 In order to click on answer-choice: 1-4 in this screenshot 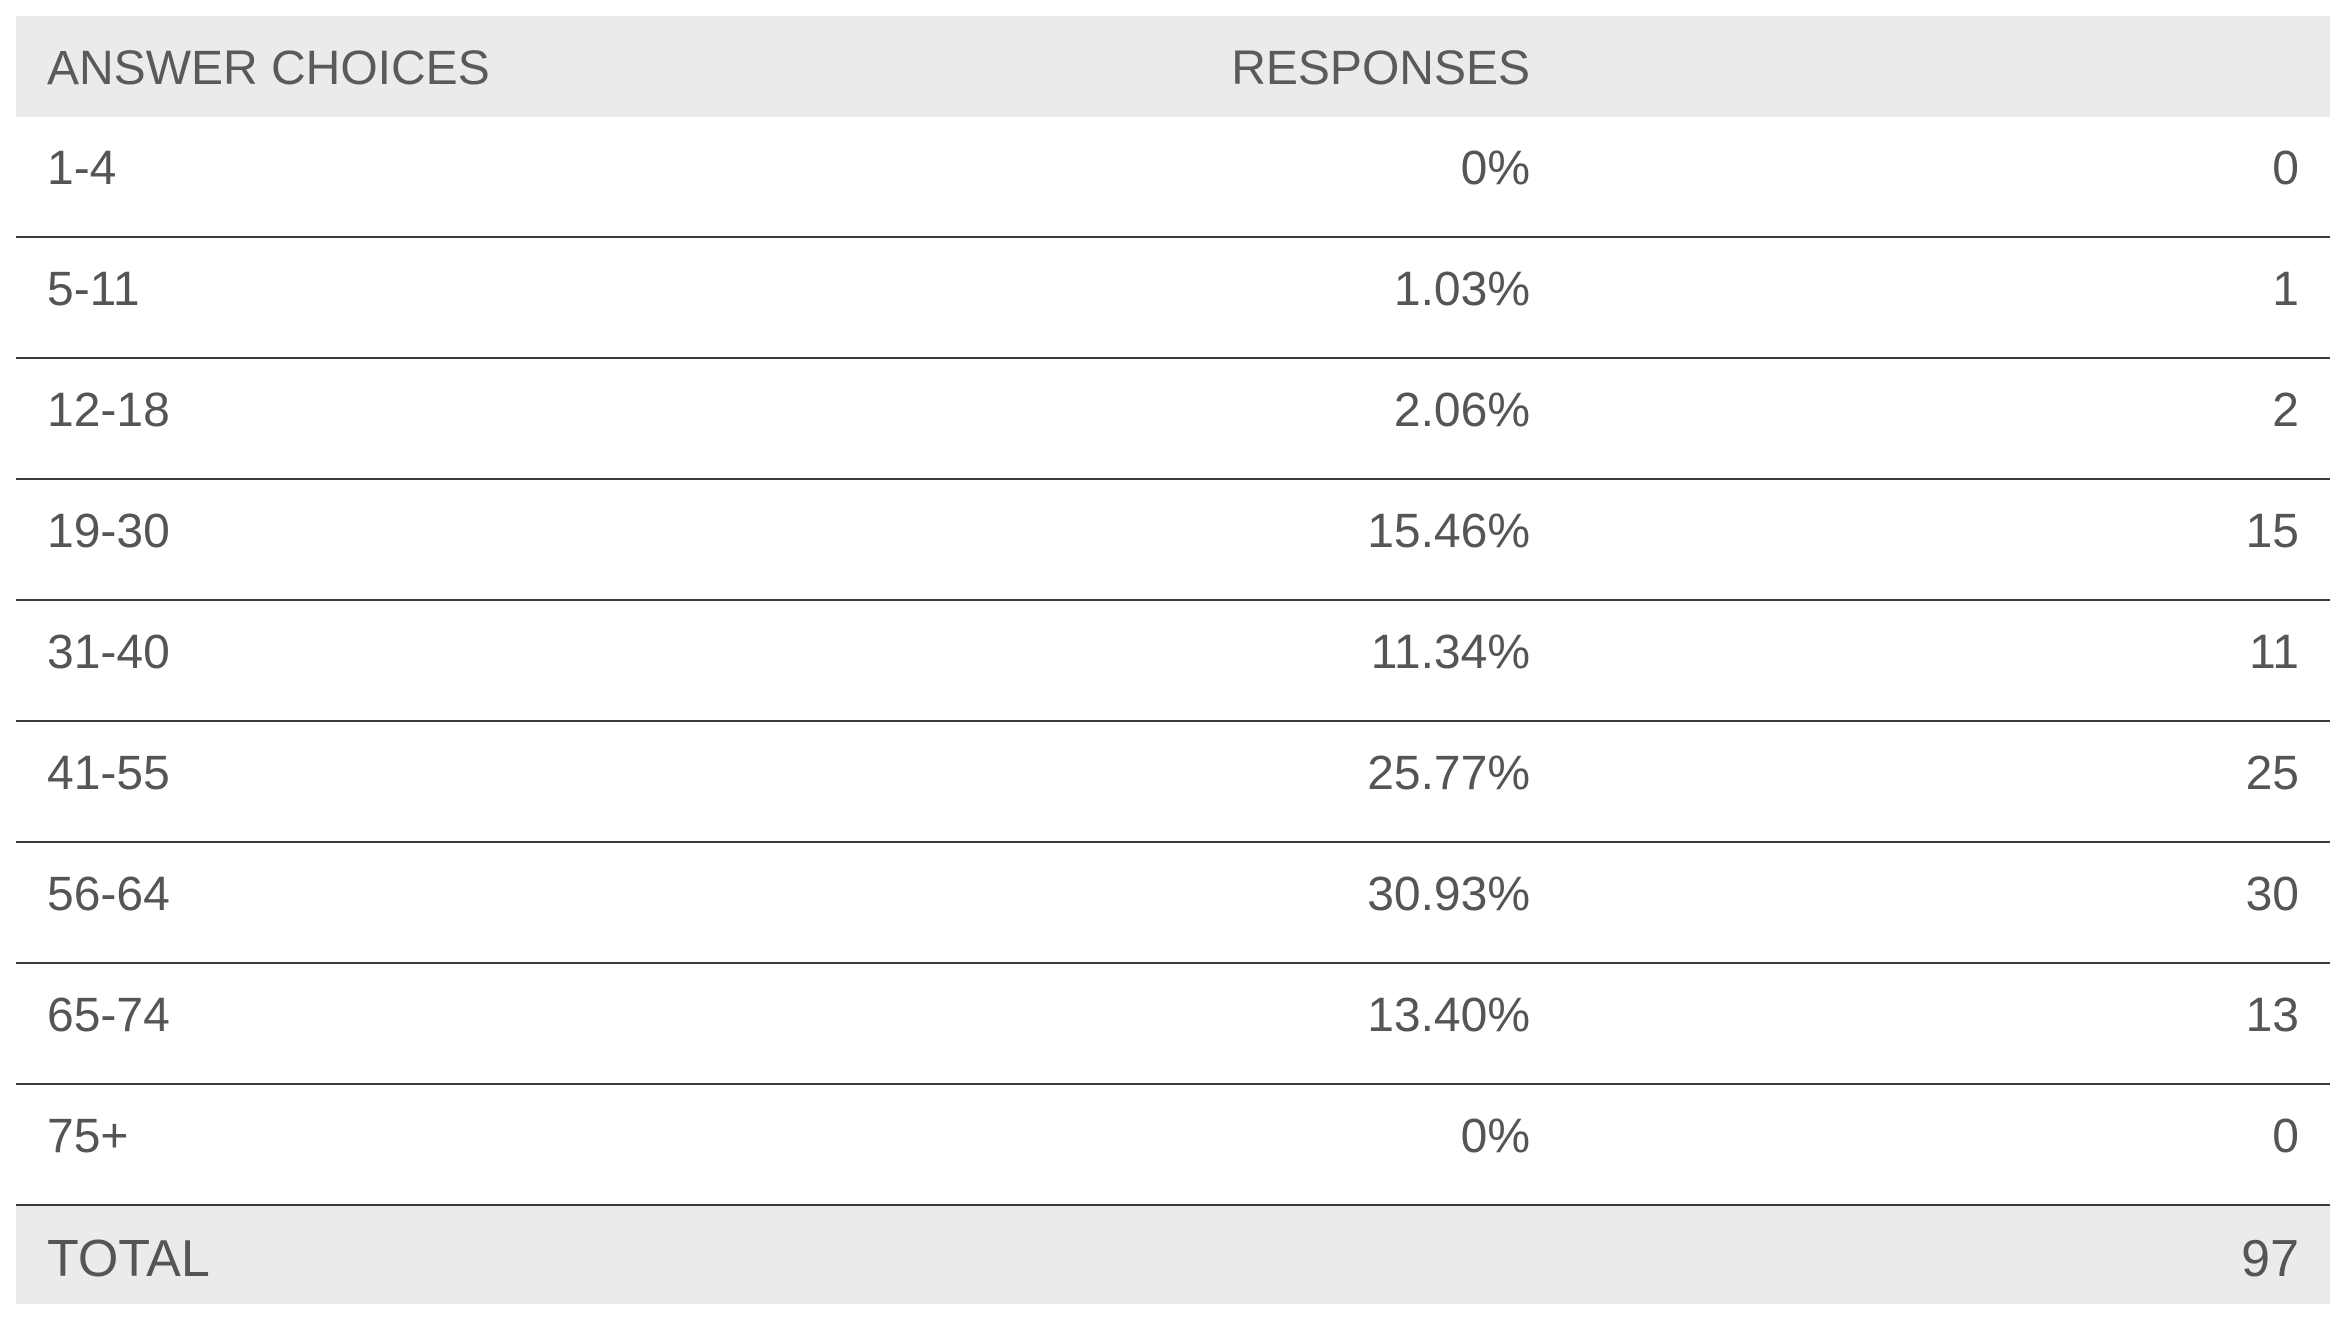, I will do `click(82, 168)`.